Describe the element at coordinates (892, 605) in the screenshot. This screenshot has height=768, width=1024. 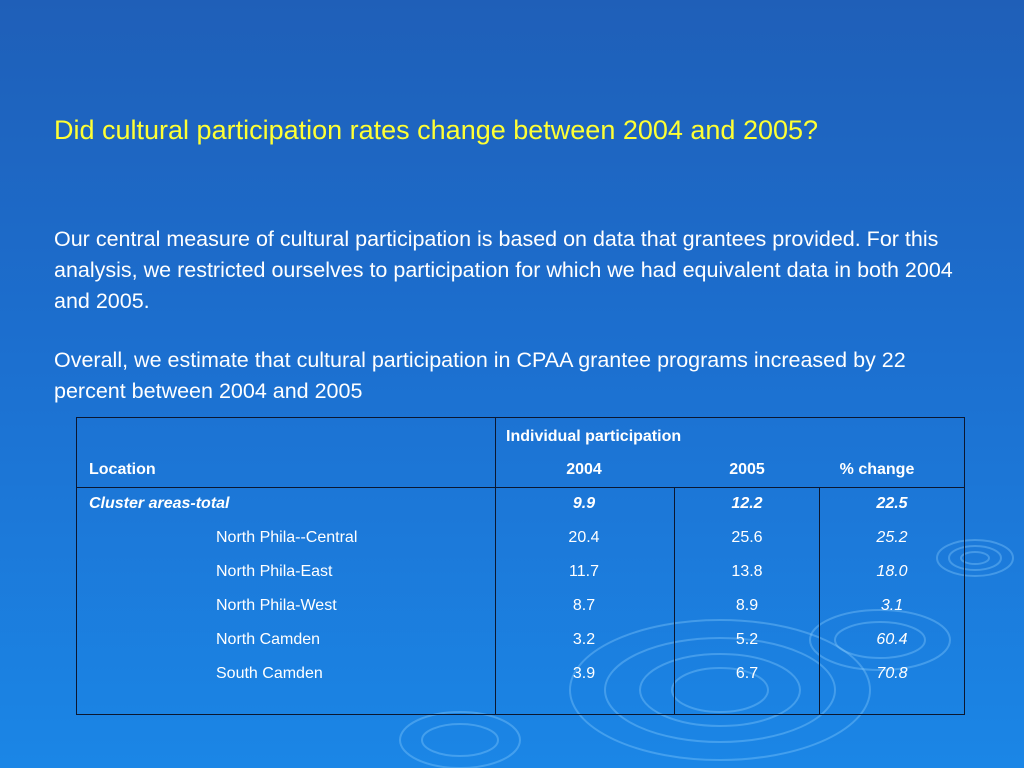
I see `row-change: 3.1` at that location.